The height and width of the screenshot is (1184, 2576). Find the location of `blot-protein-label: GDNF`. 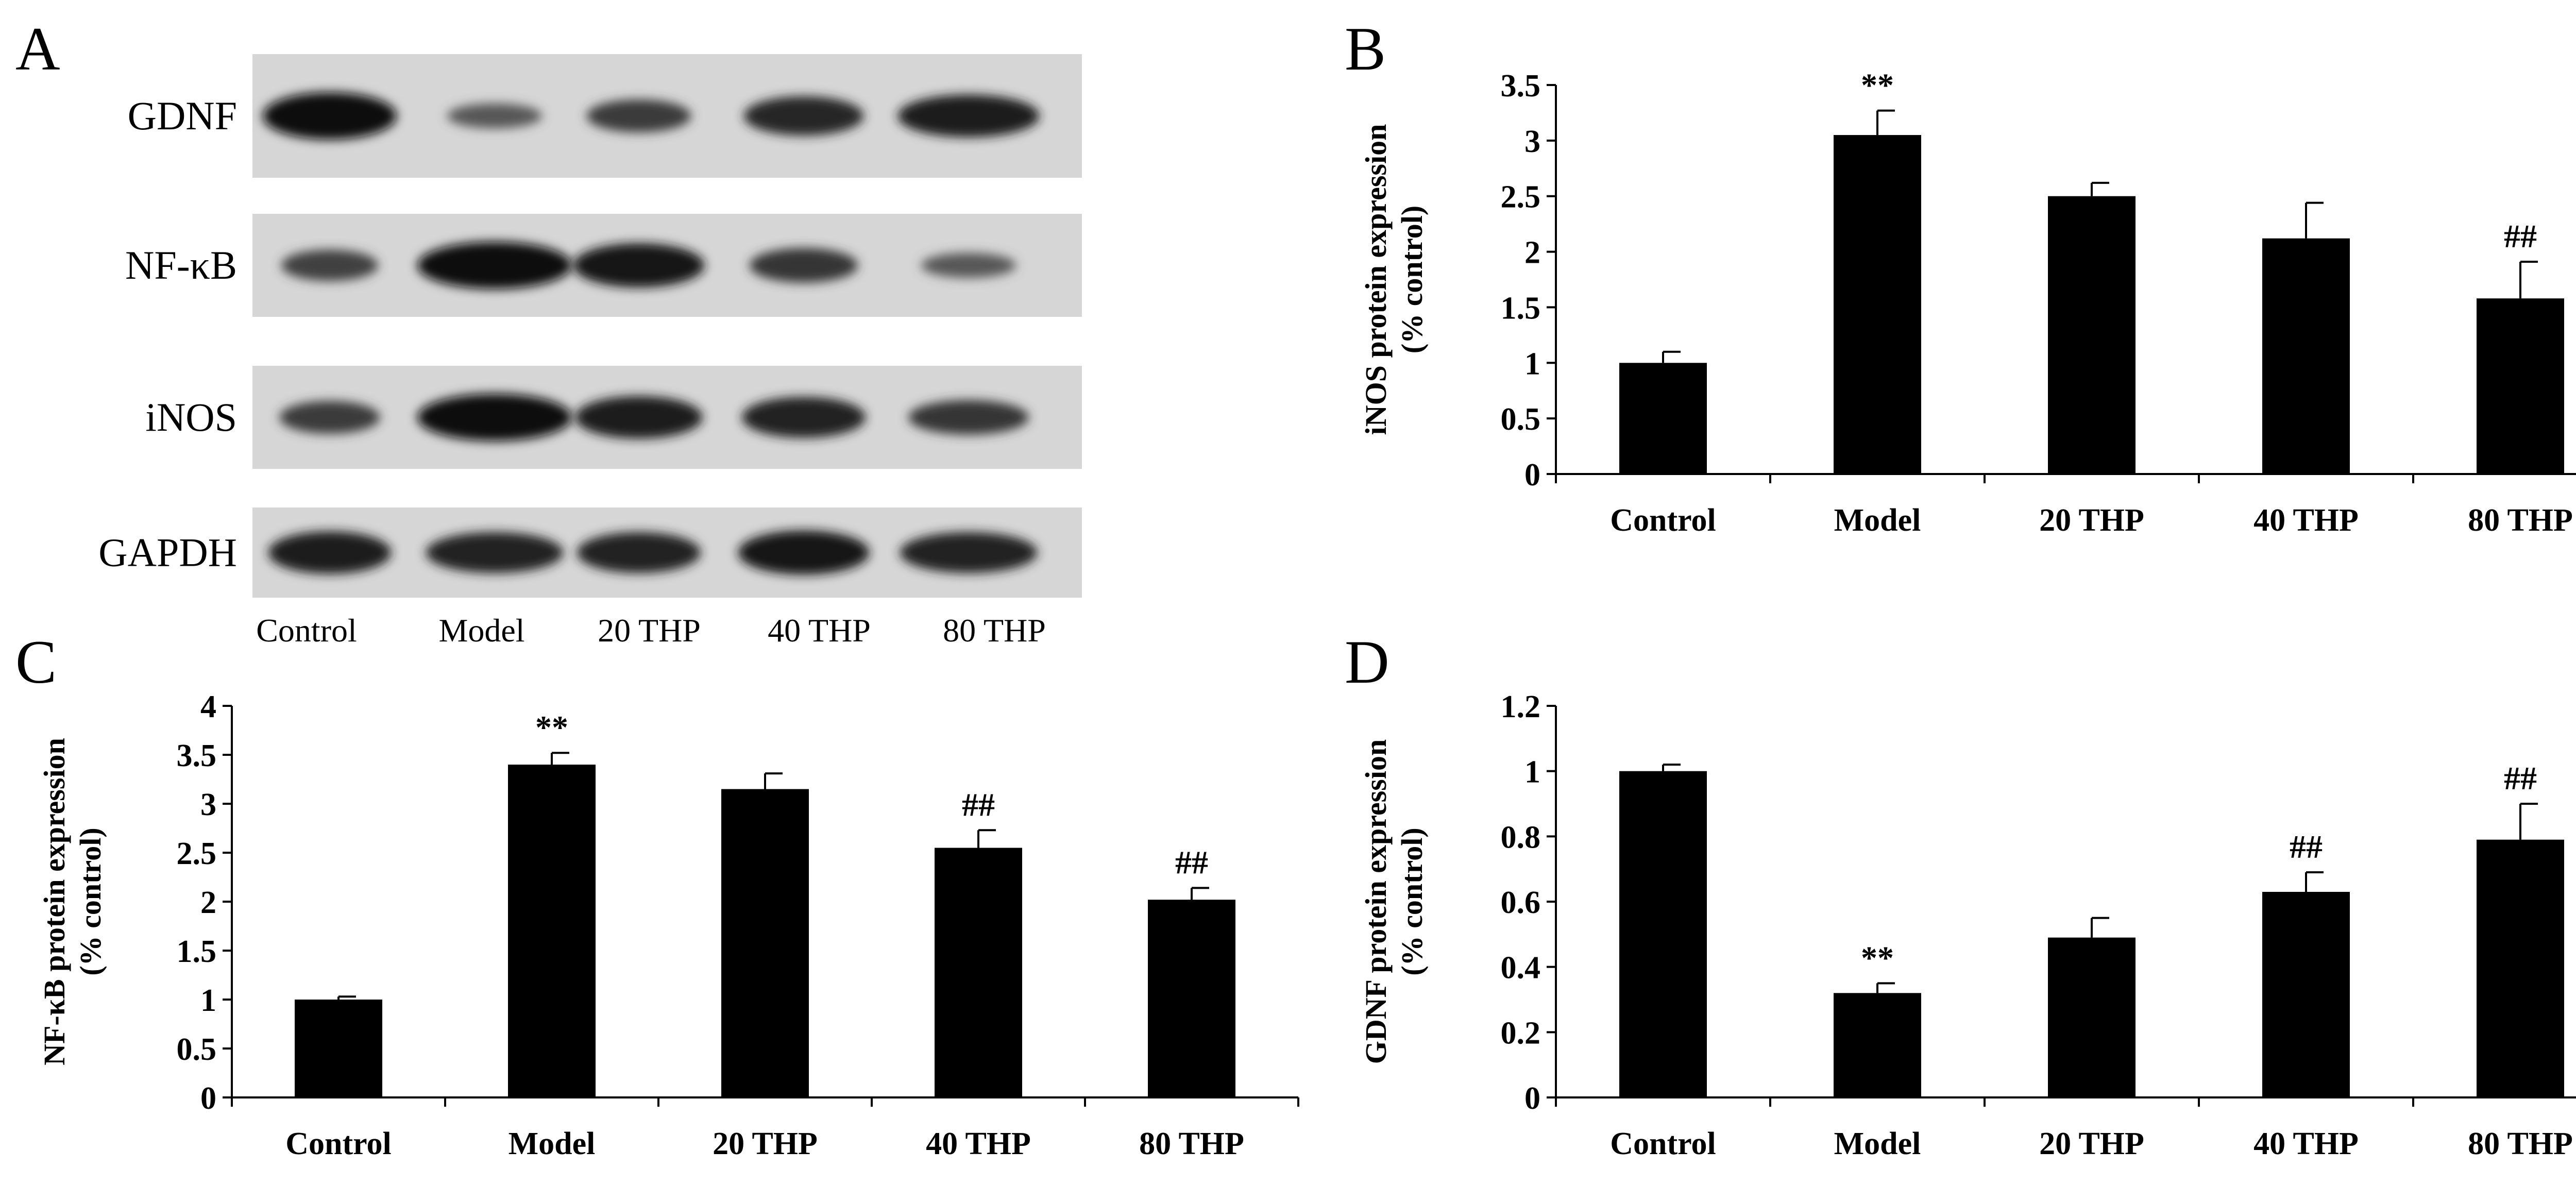

blot-protein-label: GDNF is located at coordinates (182, 115).